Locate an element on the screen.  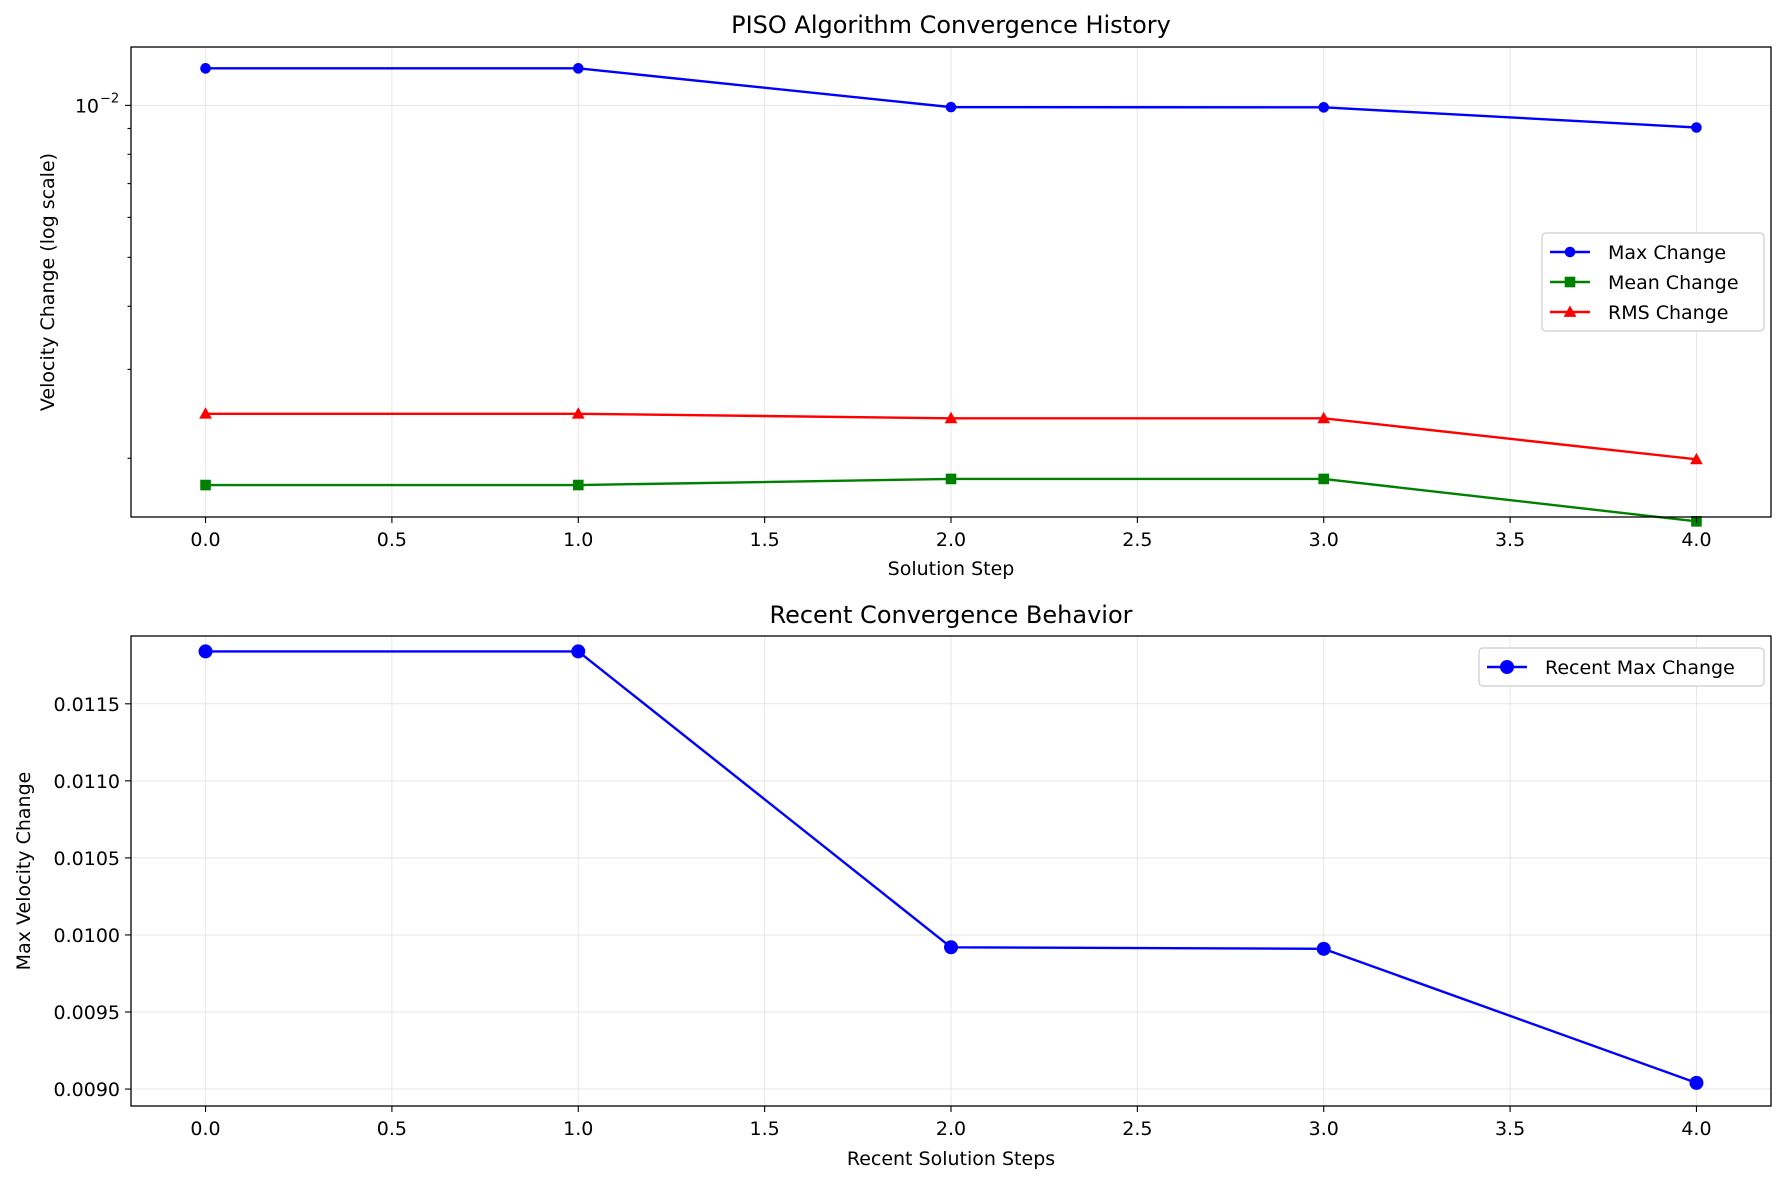
series-rms-change is located at coordinates (951, 436).